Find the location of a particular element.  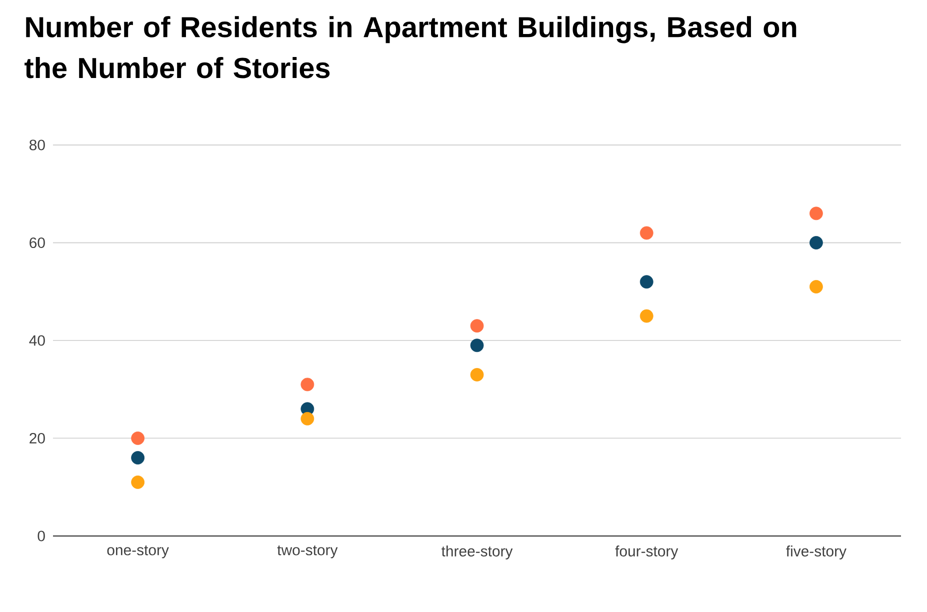

y-tick-label: 60 is located at coordinates (37, 242).